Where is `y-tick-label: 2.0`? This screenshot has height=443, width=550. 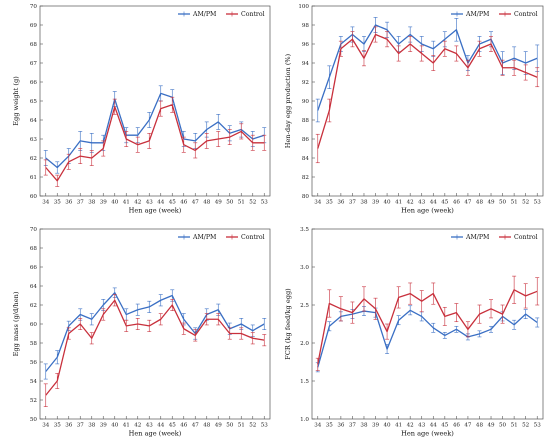 y-tick-label: 2.0 is located at coordinates (304, 344).